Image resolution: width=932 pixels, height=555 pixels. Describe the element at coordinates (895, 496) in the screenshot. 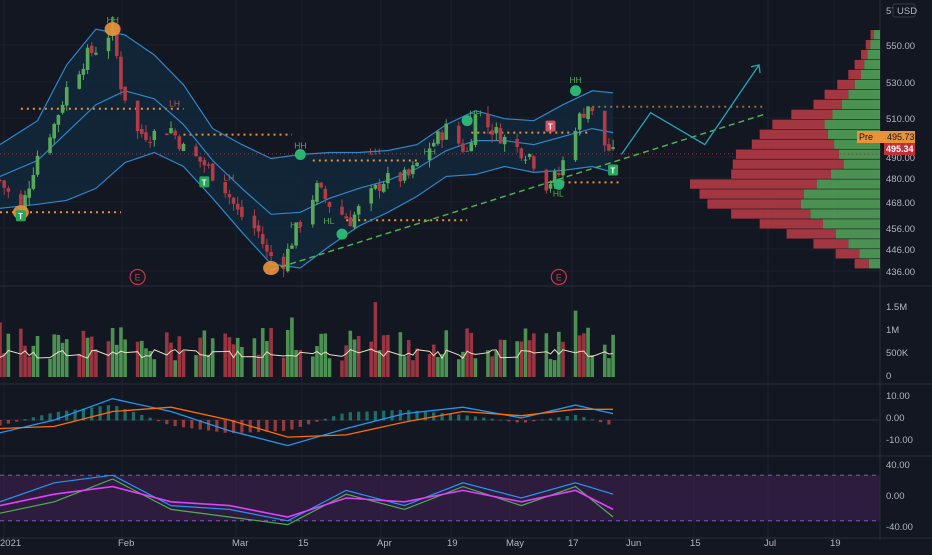

I see `rsi-tick: 0.00` at that location.